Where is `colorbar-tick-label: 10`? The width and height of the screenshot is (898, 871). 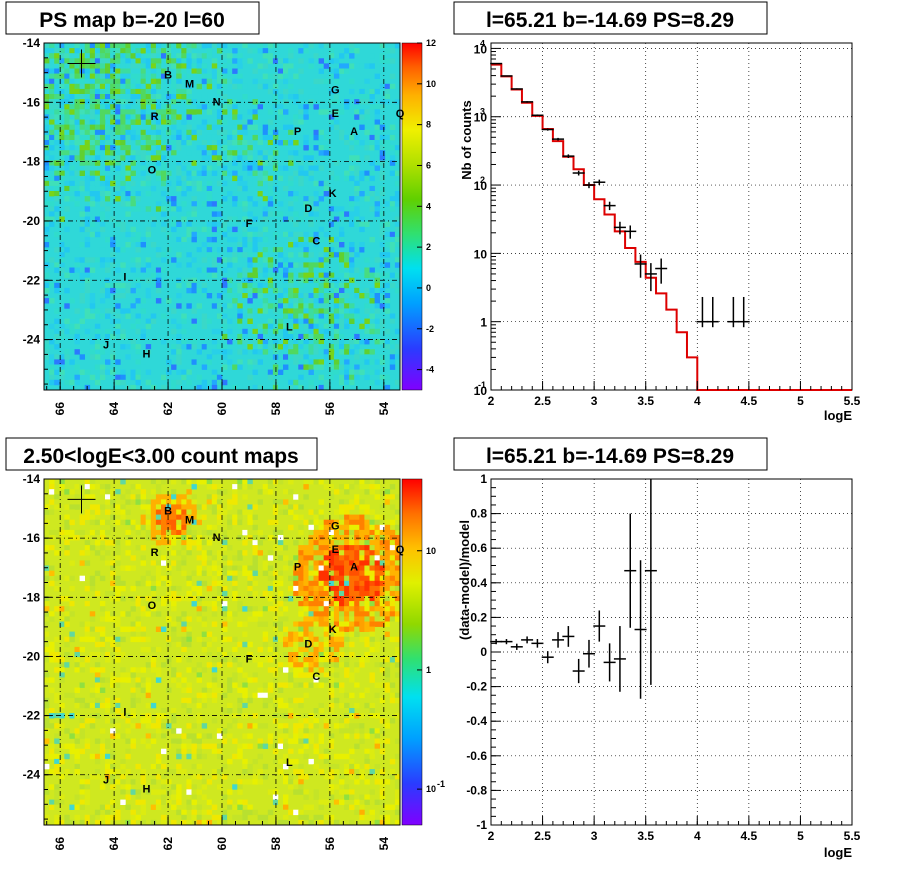 colorbar-tick-label: 10 is located at coordinates (431, 84).